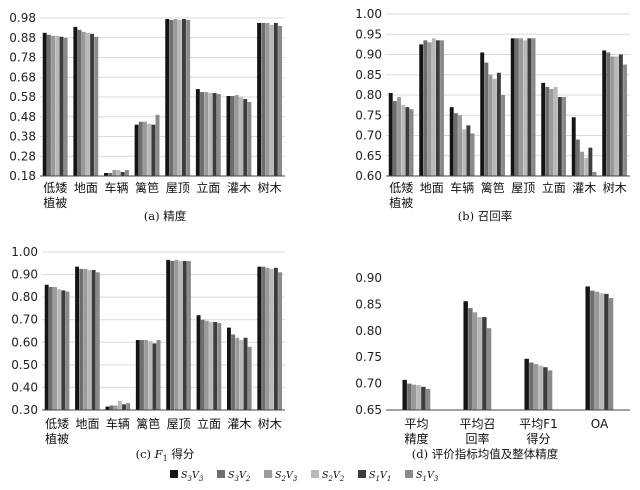 The width and height of the screenshot is (640, 490). What do you see at coordinates (368, 34) in the screenshot?
I see `y-tick-label: 0.95` at bounding box center [368, 34].